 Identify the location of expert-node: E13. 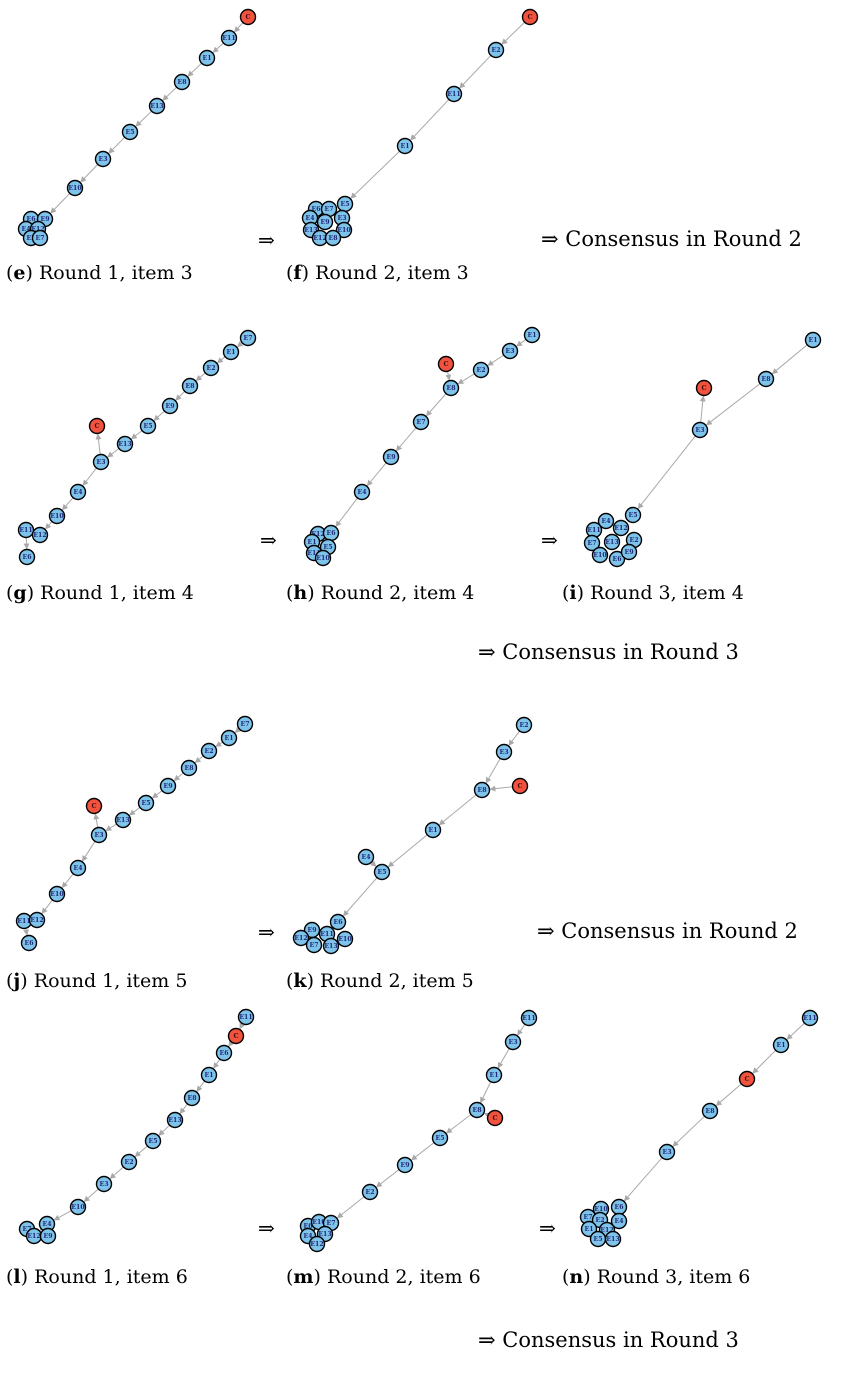
(157, 106).